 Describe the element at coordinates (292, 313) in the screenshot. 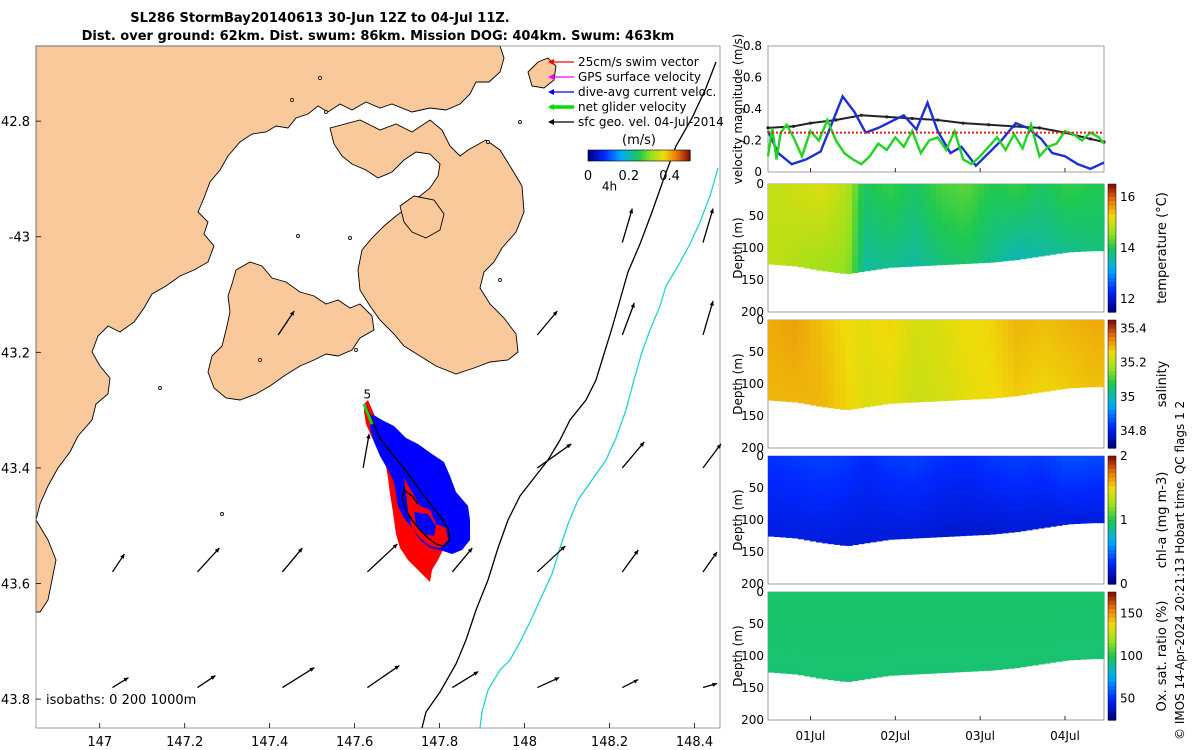

I see `vector-head` at that location.